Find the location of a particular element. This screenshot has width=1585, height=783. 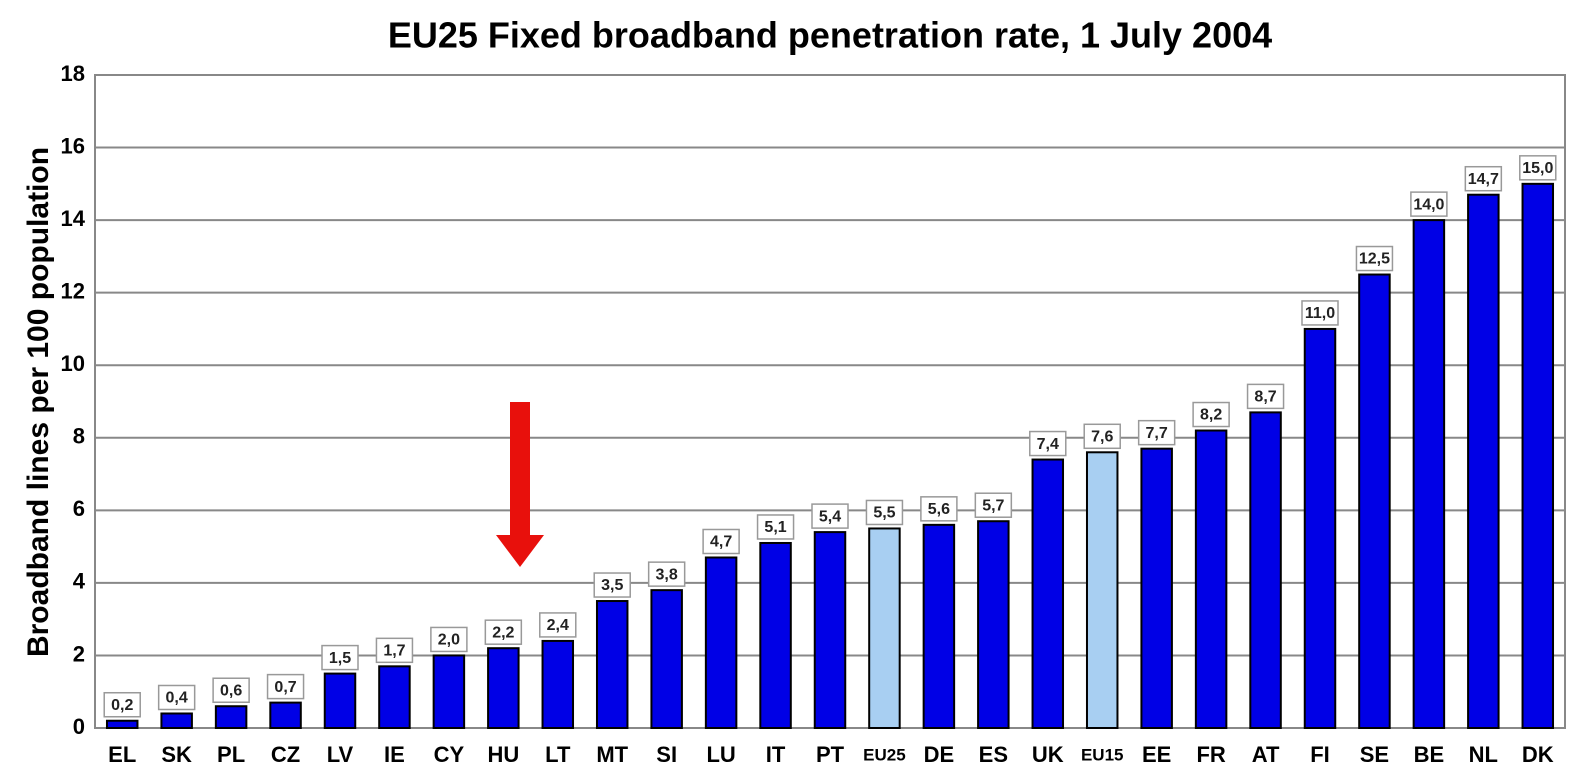

y-tick-label: 10 is located at coordinates (73, 363).